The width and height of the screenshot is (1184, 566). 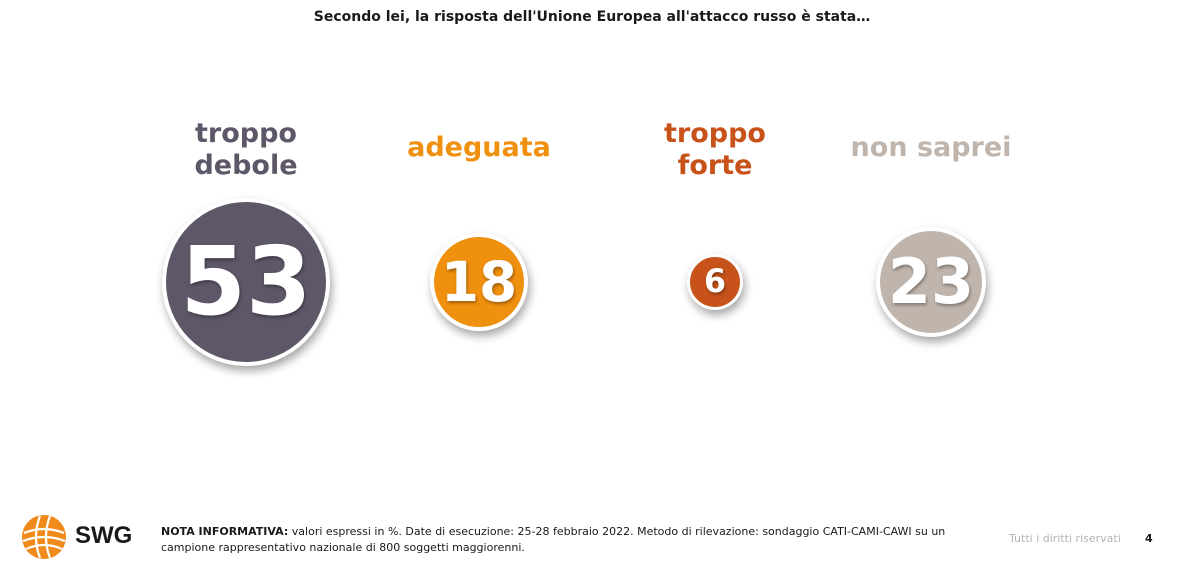 I want to click on category-label-4: non saprei, so click(x=931, y=147).